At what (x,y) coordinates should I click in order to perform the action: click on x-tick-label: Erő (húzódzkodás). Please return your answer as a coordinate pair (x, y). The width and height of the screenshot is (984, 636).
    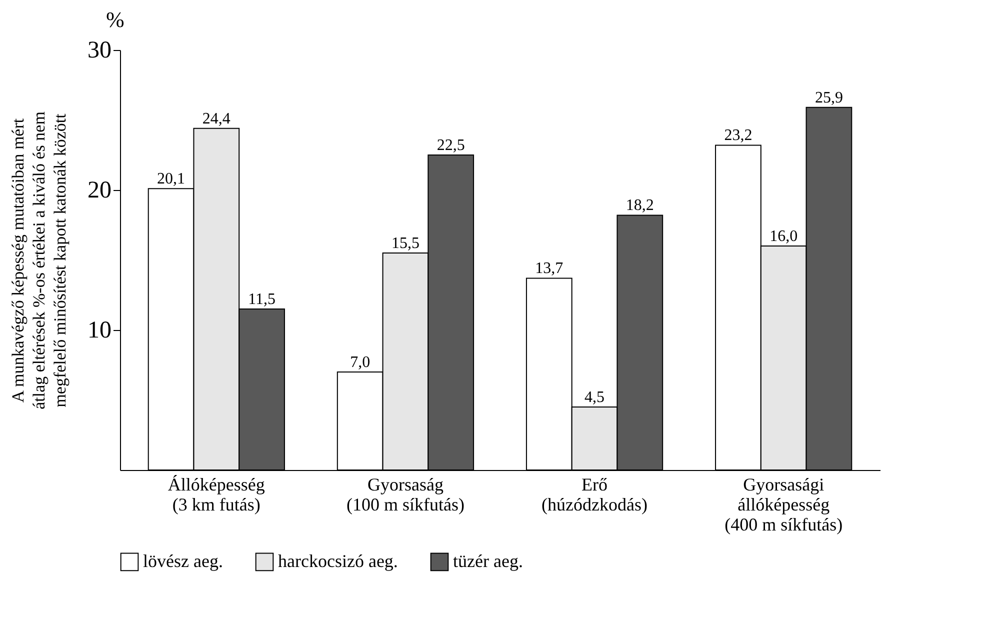
    Looking at the image, I should click on (595, 494).